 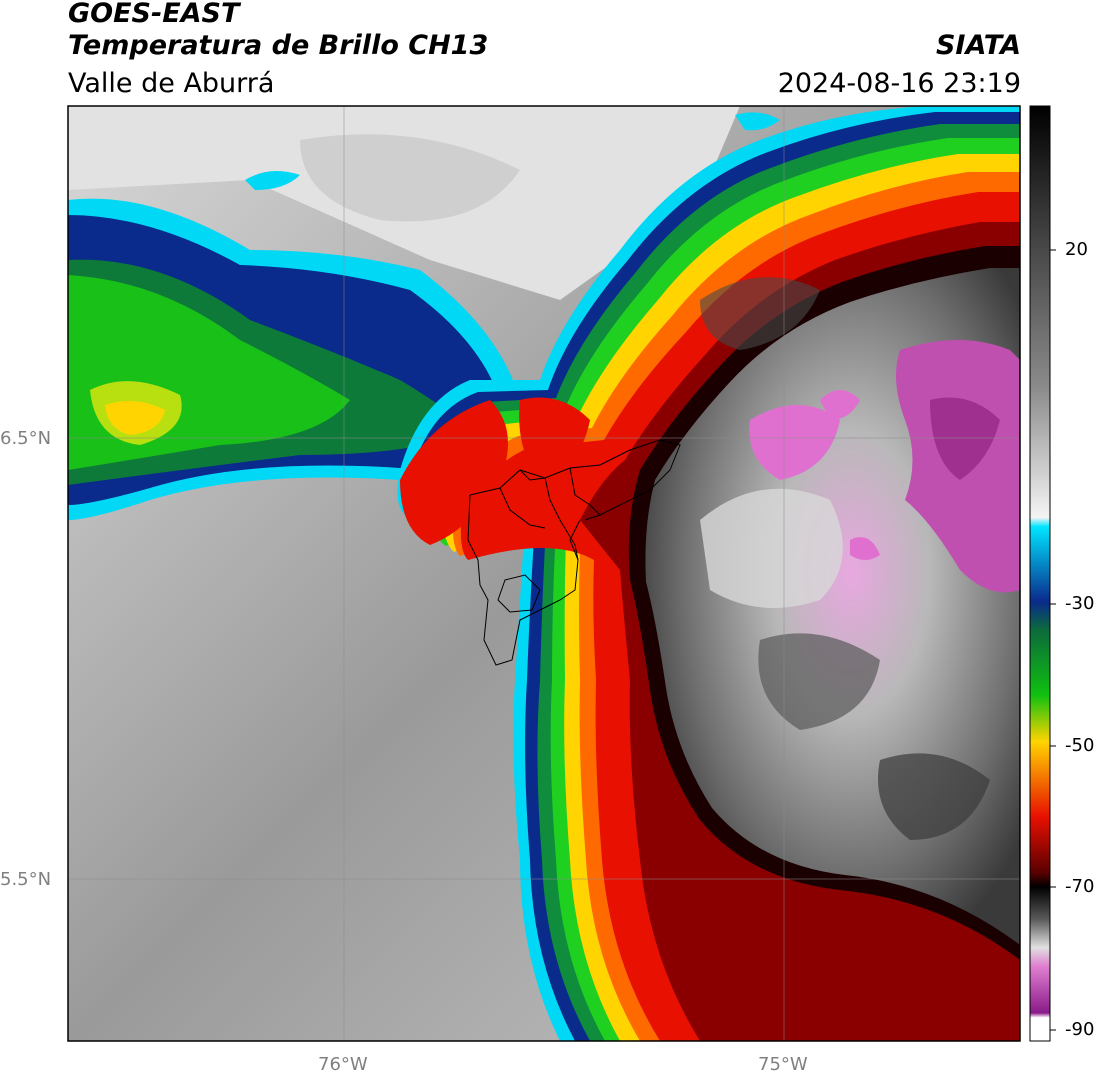 What do you see at coordinates (783, 1064) in the screenshot?
I see `lon-label-75: 75°W` at bounding box center [783, 1064].